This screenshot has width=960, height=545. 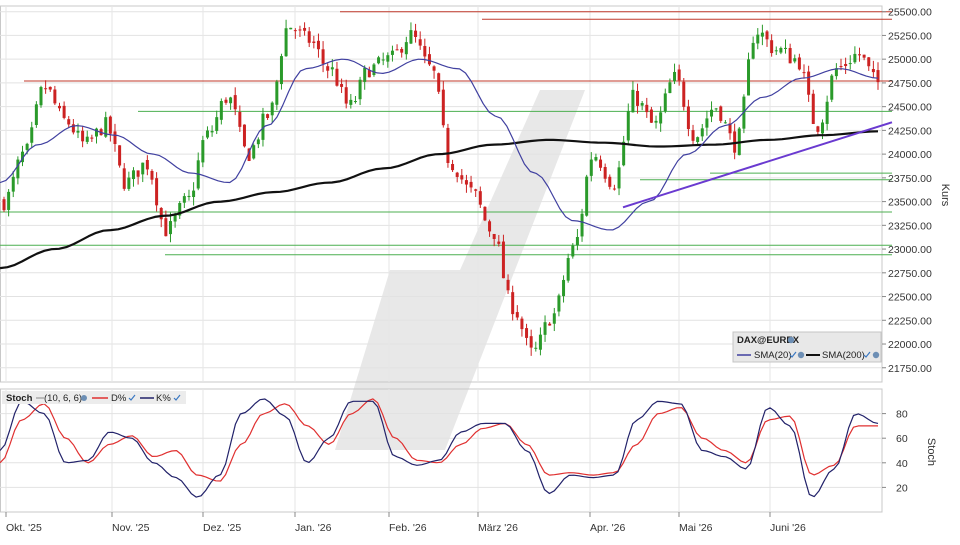 I want to click on y-tick-label: 23250.00, so click(x=910, y=226).